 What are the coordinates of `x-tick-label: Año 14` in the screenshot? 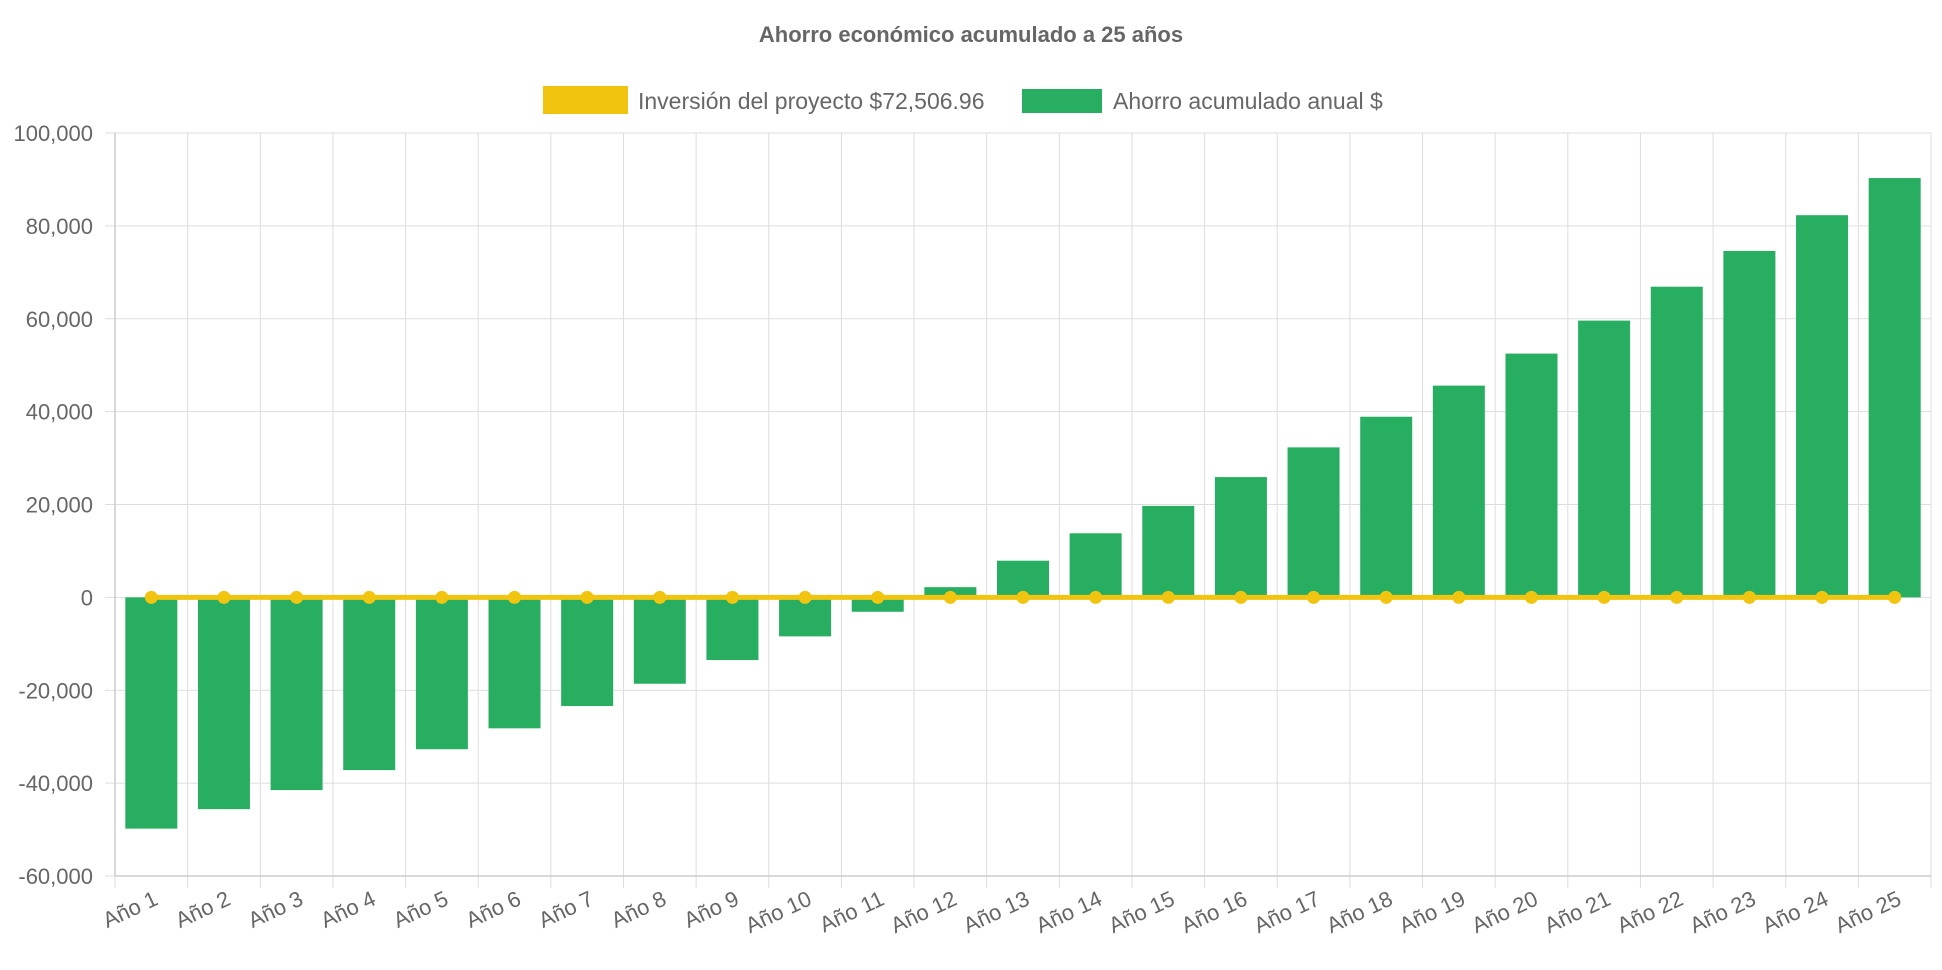 It's located at (1069, 912).